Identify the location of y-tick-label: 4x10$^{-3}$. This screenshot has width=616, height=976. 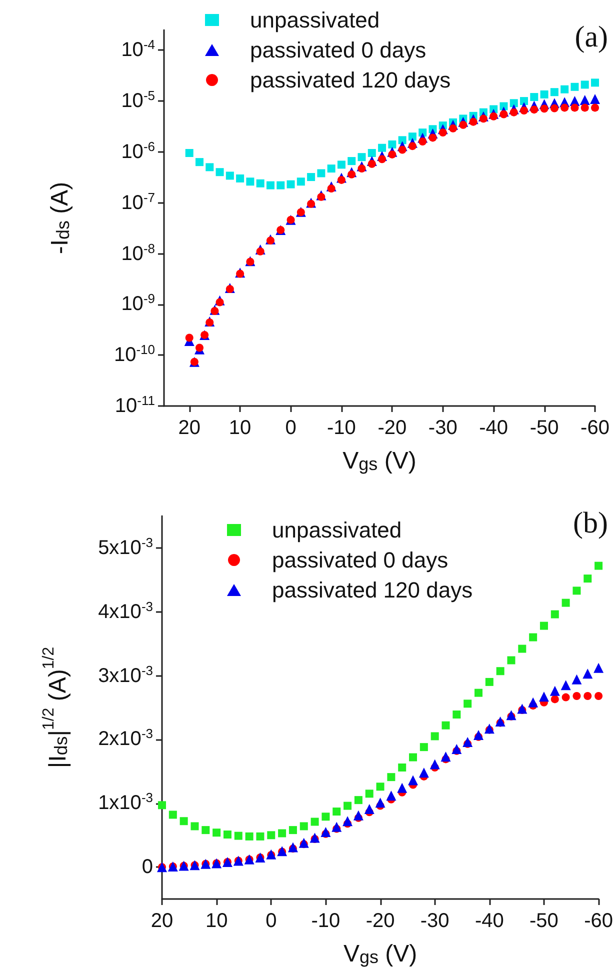
(125, 610).